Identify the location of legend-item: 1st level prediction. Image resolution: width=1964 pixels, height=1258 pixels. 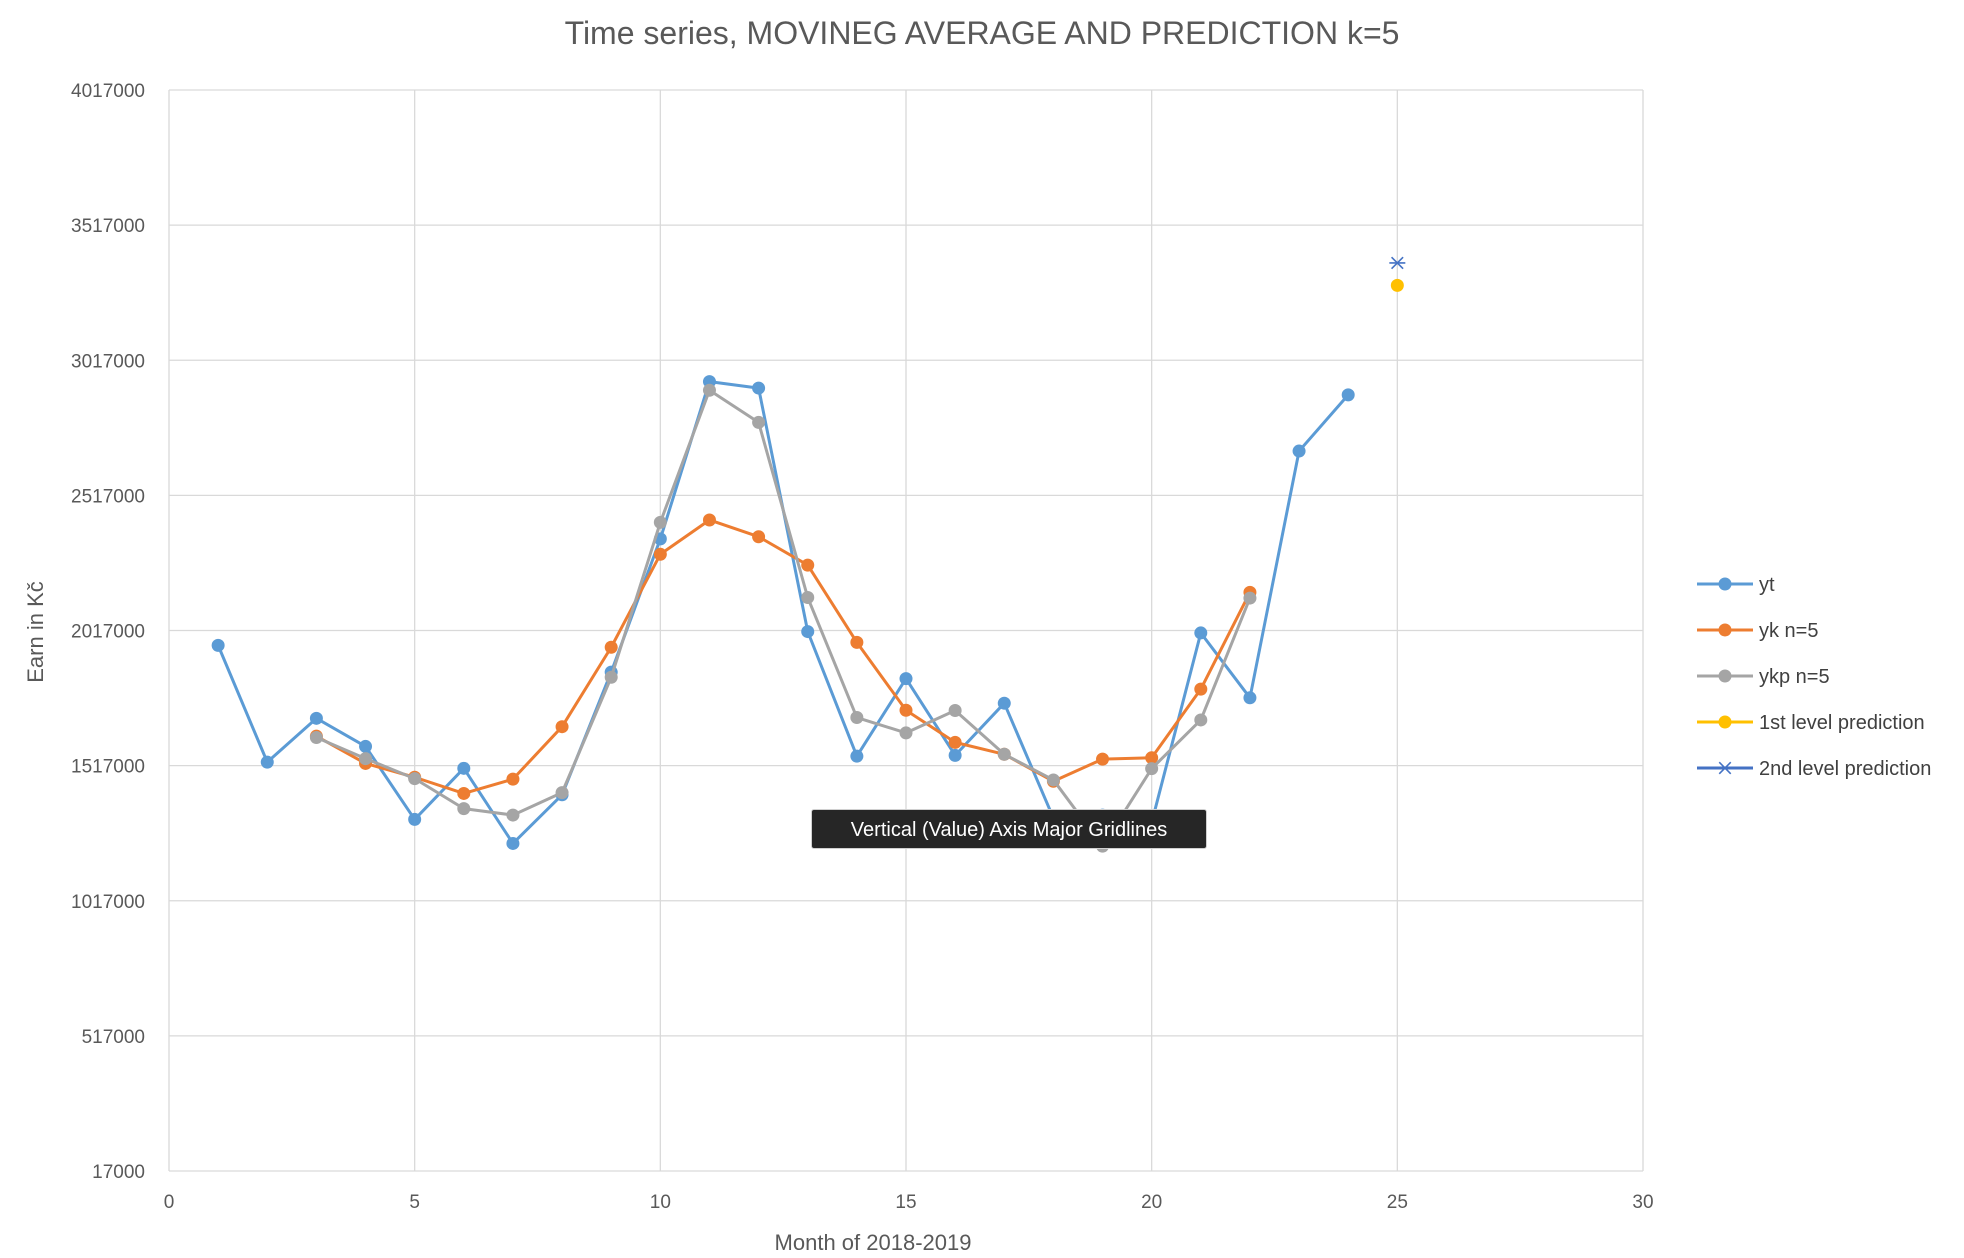
(1811, 723).